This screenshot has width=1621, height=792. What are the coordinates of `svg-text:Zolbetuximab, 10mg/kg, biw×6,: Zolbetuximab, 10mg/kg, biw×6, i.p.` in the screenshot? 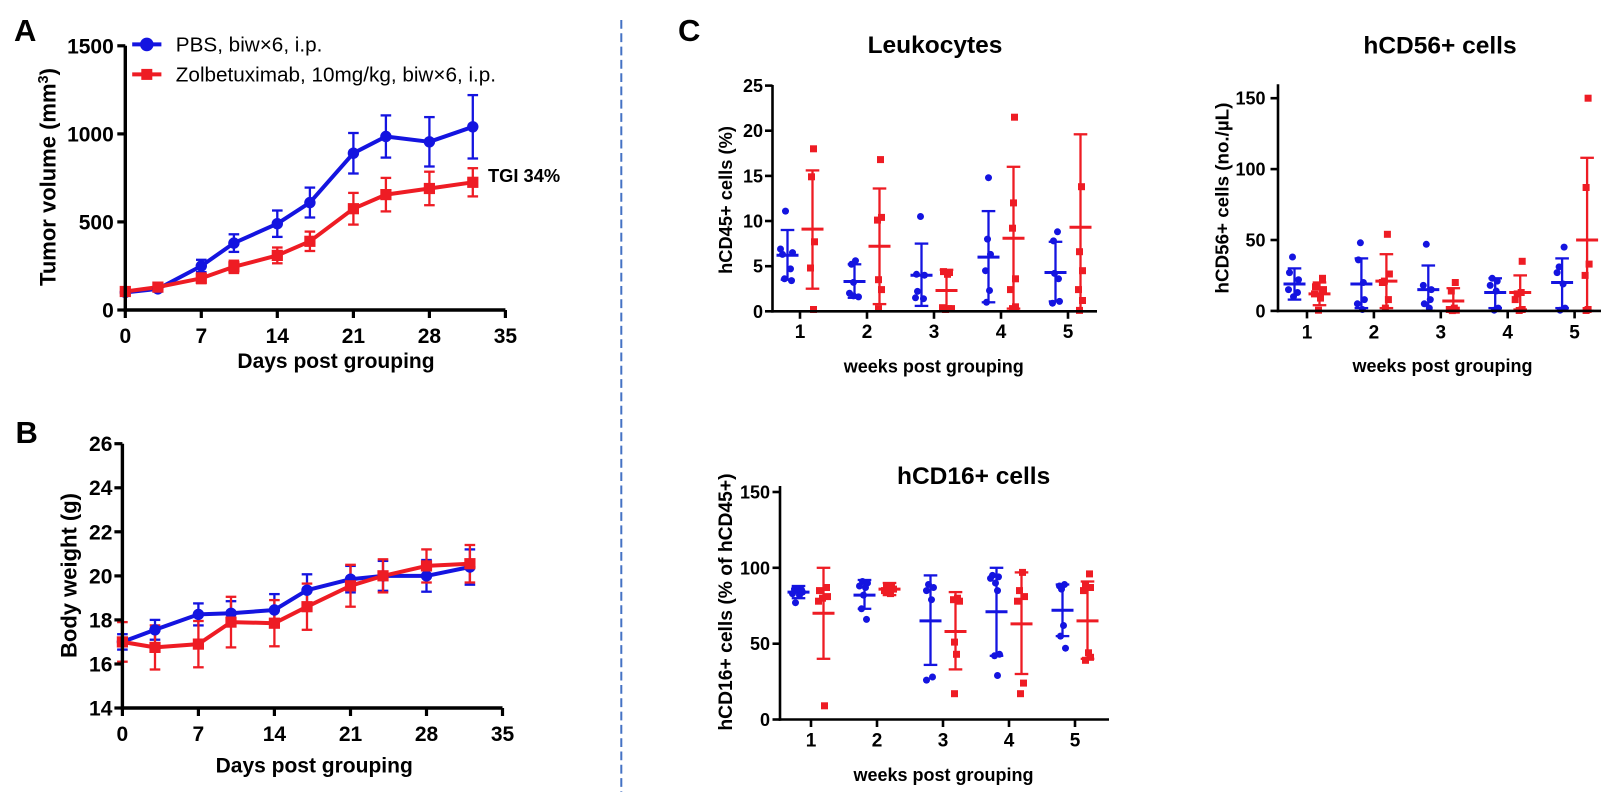 It's located at (336, 75).